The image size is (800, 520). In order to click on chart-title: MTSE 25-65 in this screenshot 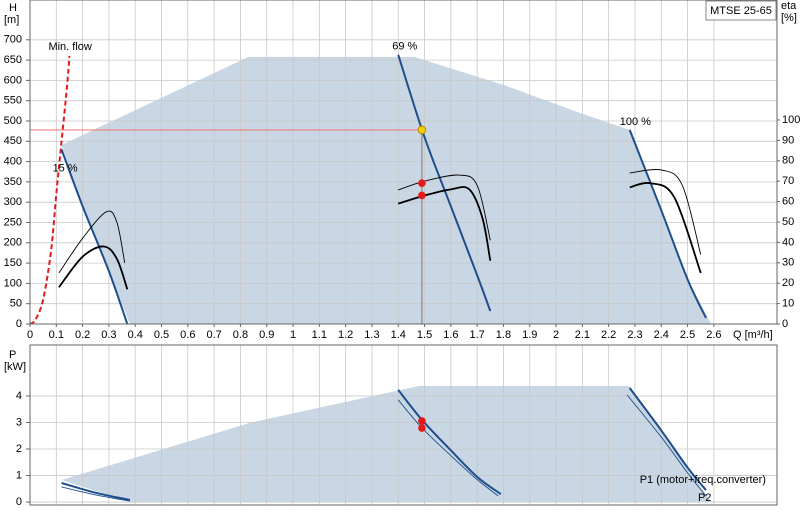, I will do `click(741, 11)`.